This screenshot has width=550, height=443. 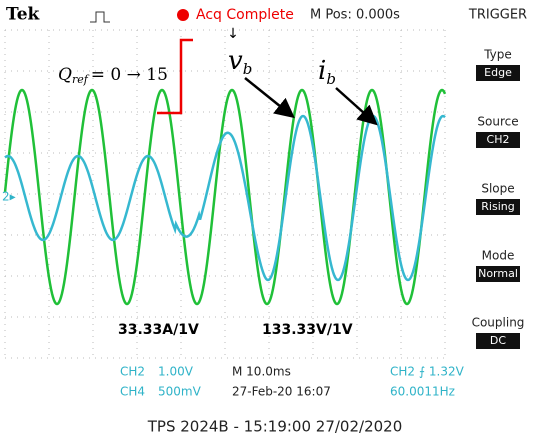 I want to click on acq-icon, so click(x=100, y=17).